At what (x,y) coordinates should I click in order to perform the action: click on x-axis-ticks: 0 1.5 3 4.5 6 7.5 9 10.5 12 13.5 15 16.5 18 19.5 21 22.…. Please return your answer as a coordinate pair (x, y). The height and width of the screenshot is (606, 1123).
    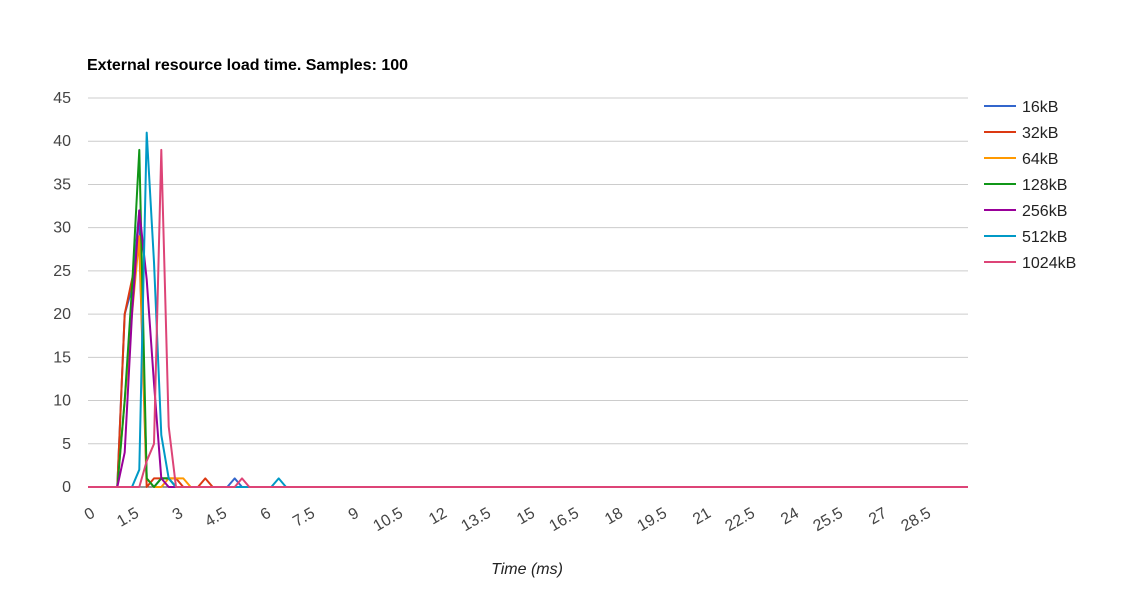
    Looking at the image, I should click on (508, 520).